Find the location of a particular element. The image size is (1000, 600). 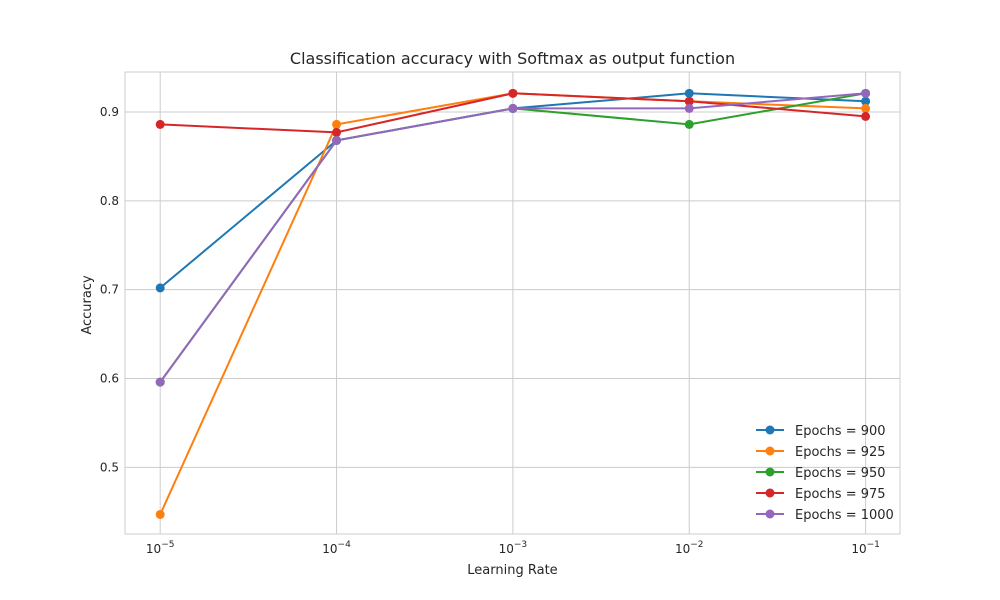

x-tick-label: 10⁻⁴ is located at coordinates (336, 548).